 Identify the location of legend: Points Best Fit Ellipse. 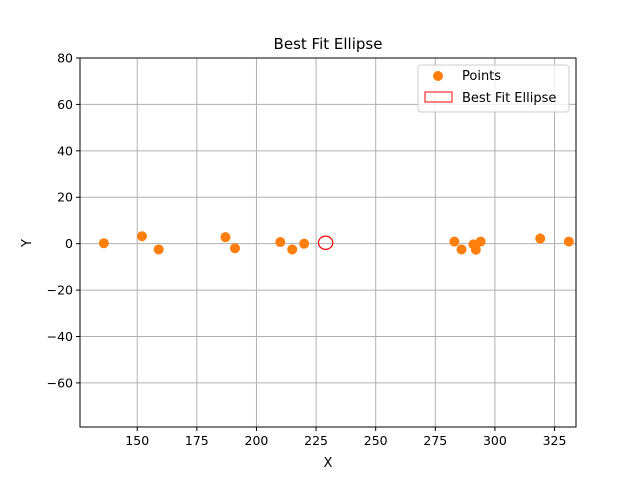
(493, 88).